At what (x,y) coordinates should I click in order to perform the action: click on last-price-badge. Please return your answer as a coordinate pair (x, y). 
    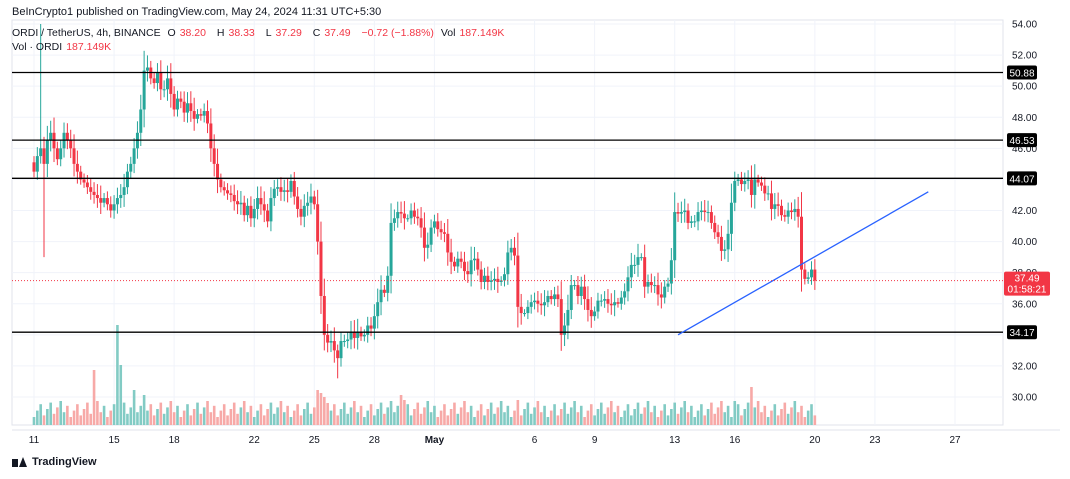
    Looking at the image, I should click on (1027, 283).